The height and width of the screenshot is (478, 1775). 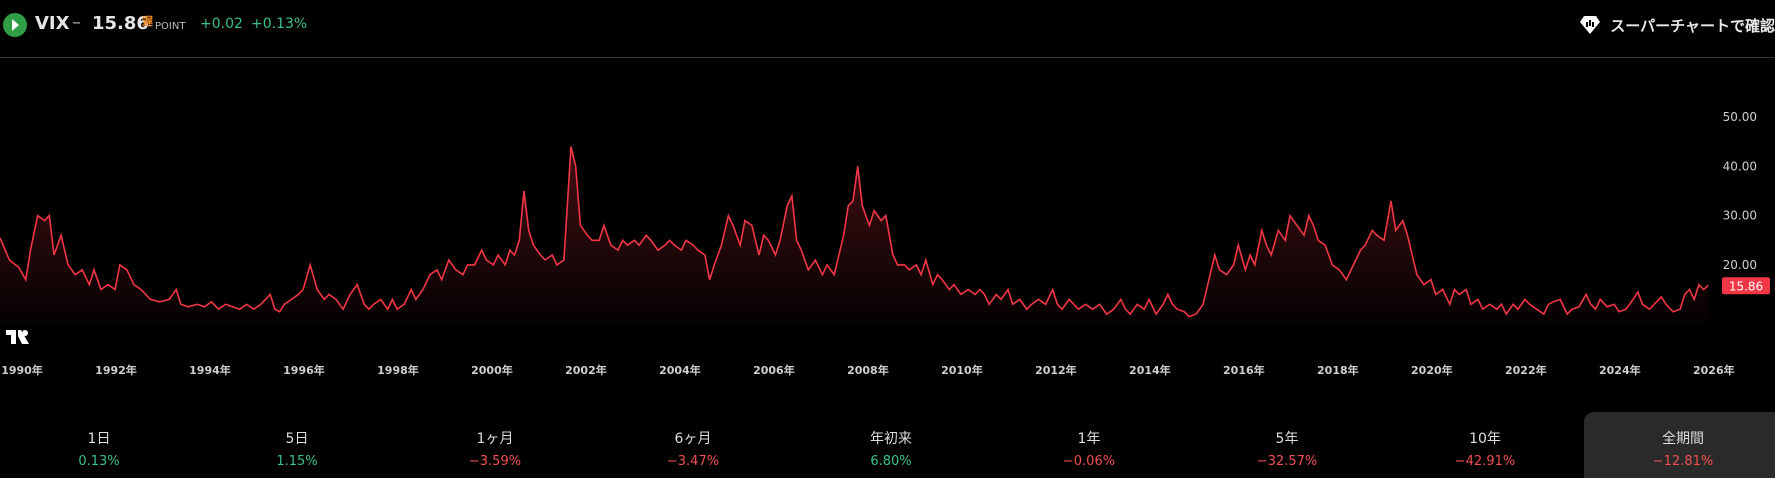 I want to click on x-tick-label: 2026年, so click(x=1714, y=370).